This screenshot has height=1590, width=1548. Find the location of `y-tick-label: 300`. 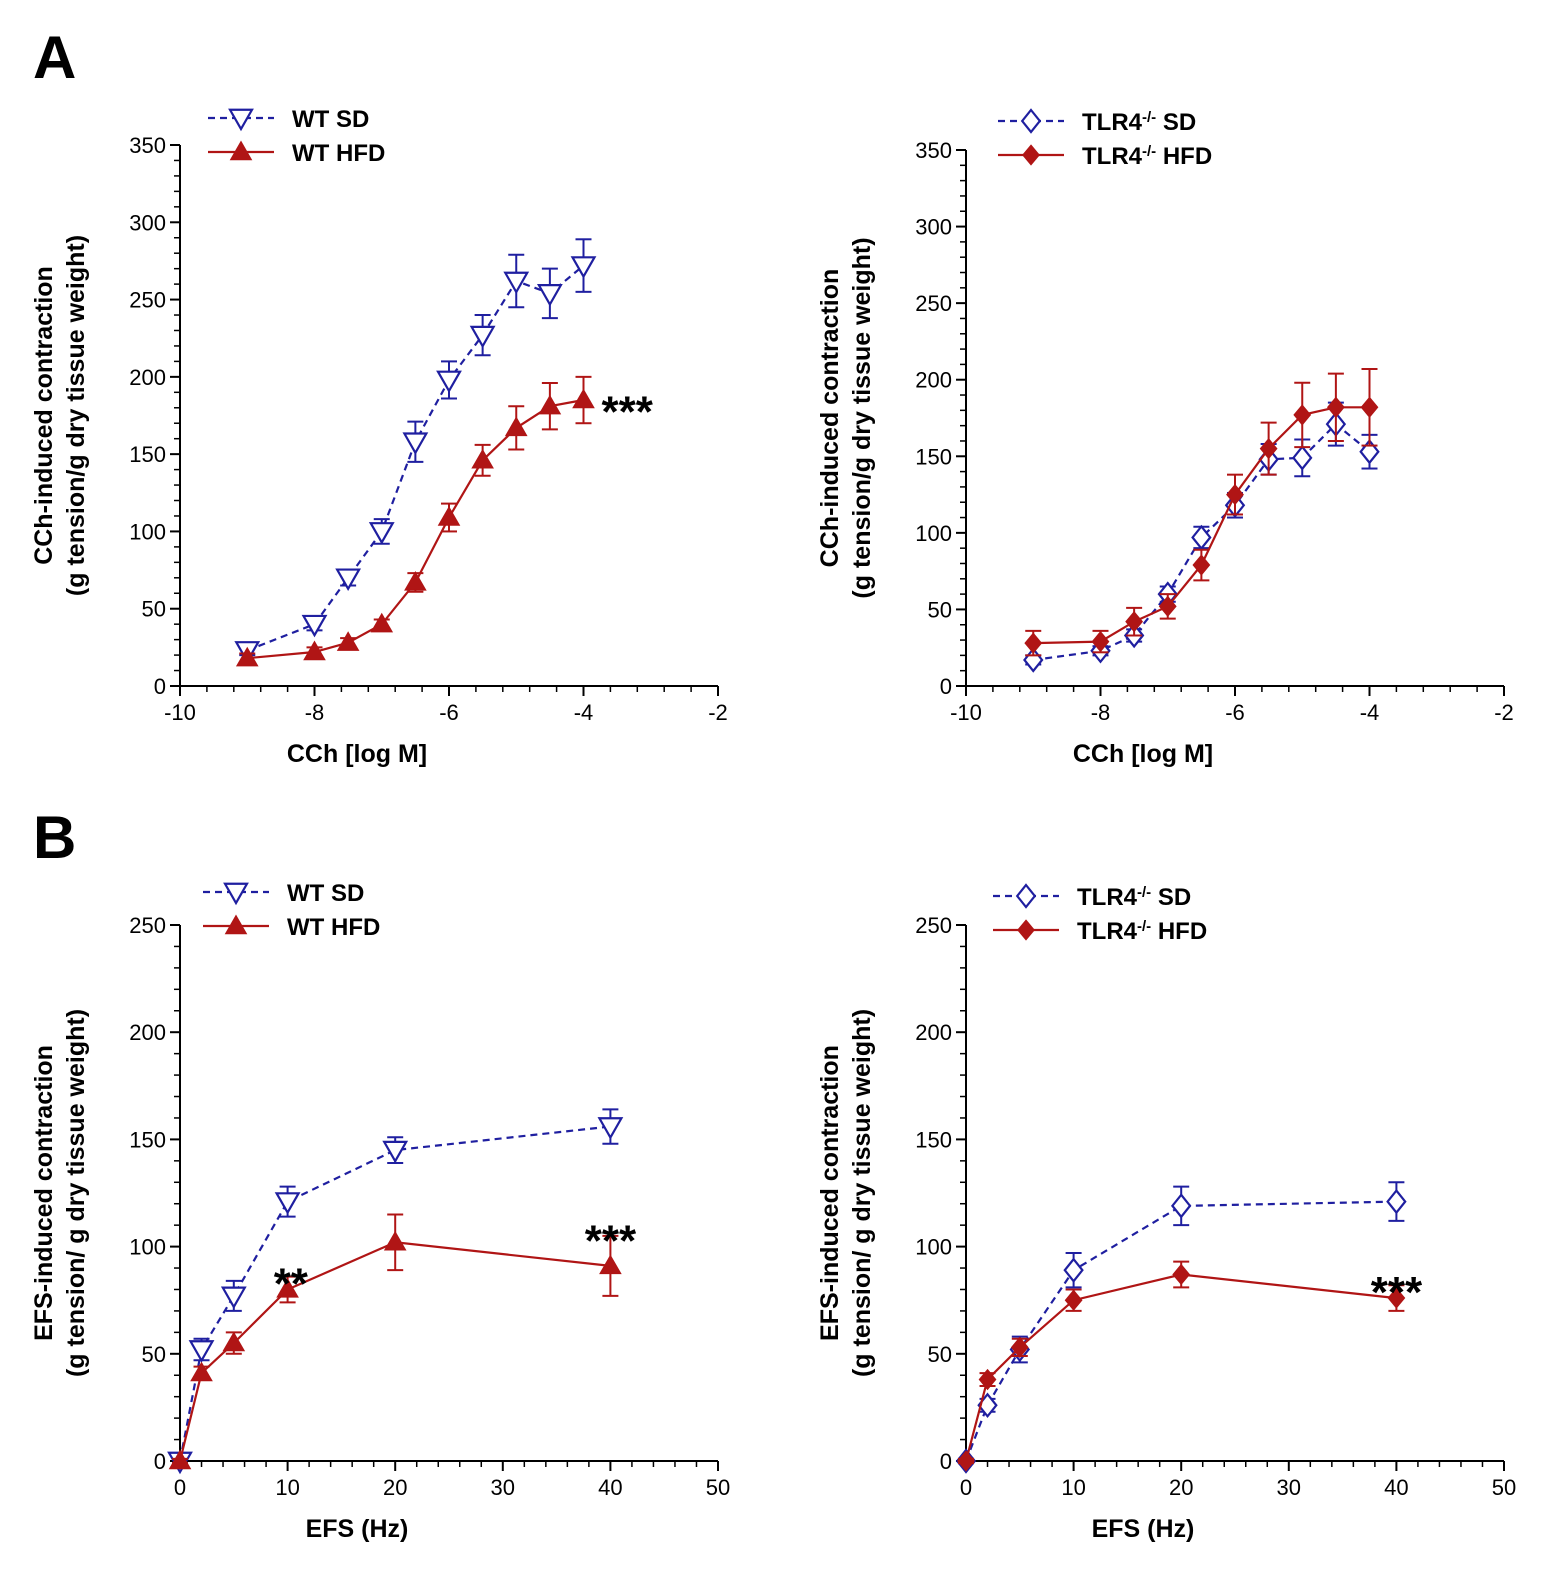

y-tick-label: 300 is located at coordinates (933, 227).